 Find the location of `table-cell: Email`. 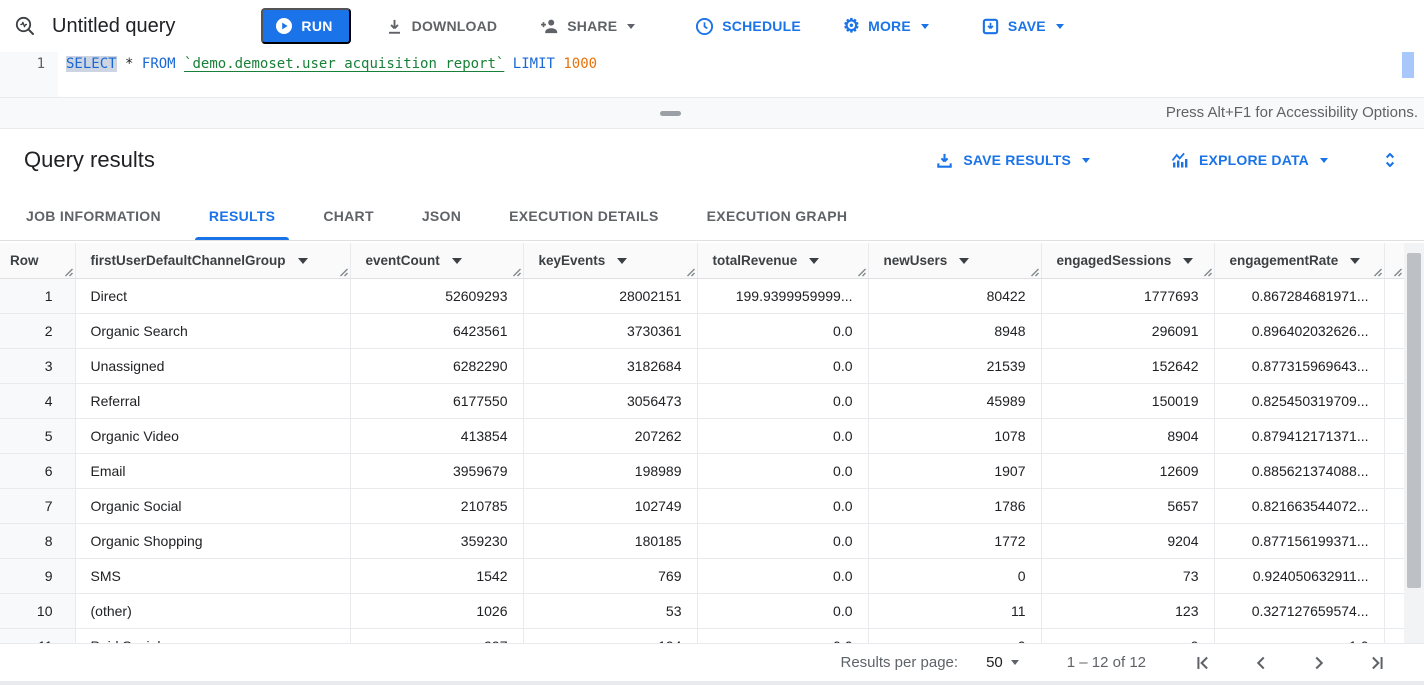

table-cell: Email is located at coordinates (213, 471).